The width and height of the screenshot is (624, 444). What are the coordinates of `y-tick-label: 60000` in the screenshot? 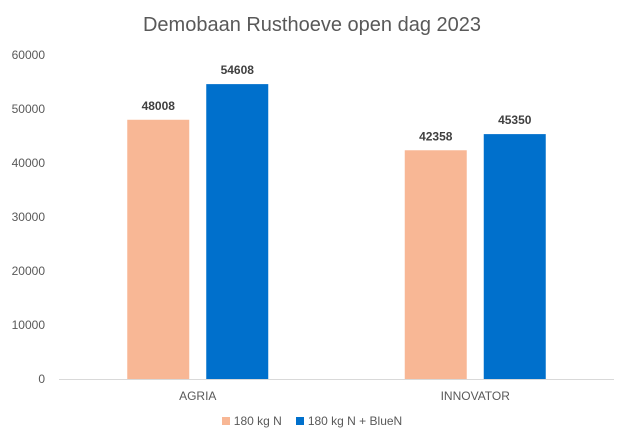 It's located at (29, 55).